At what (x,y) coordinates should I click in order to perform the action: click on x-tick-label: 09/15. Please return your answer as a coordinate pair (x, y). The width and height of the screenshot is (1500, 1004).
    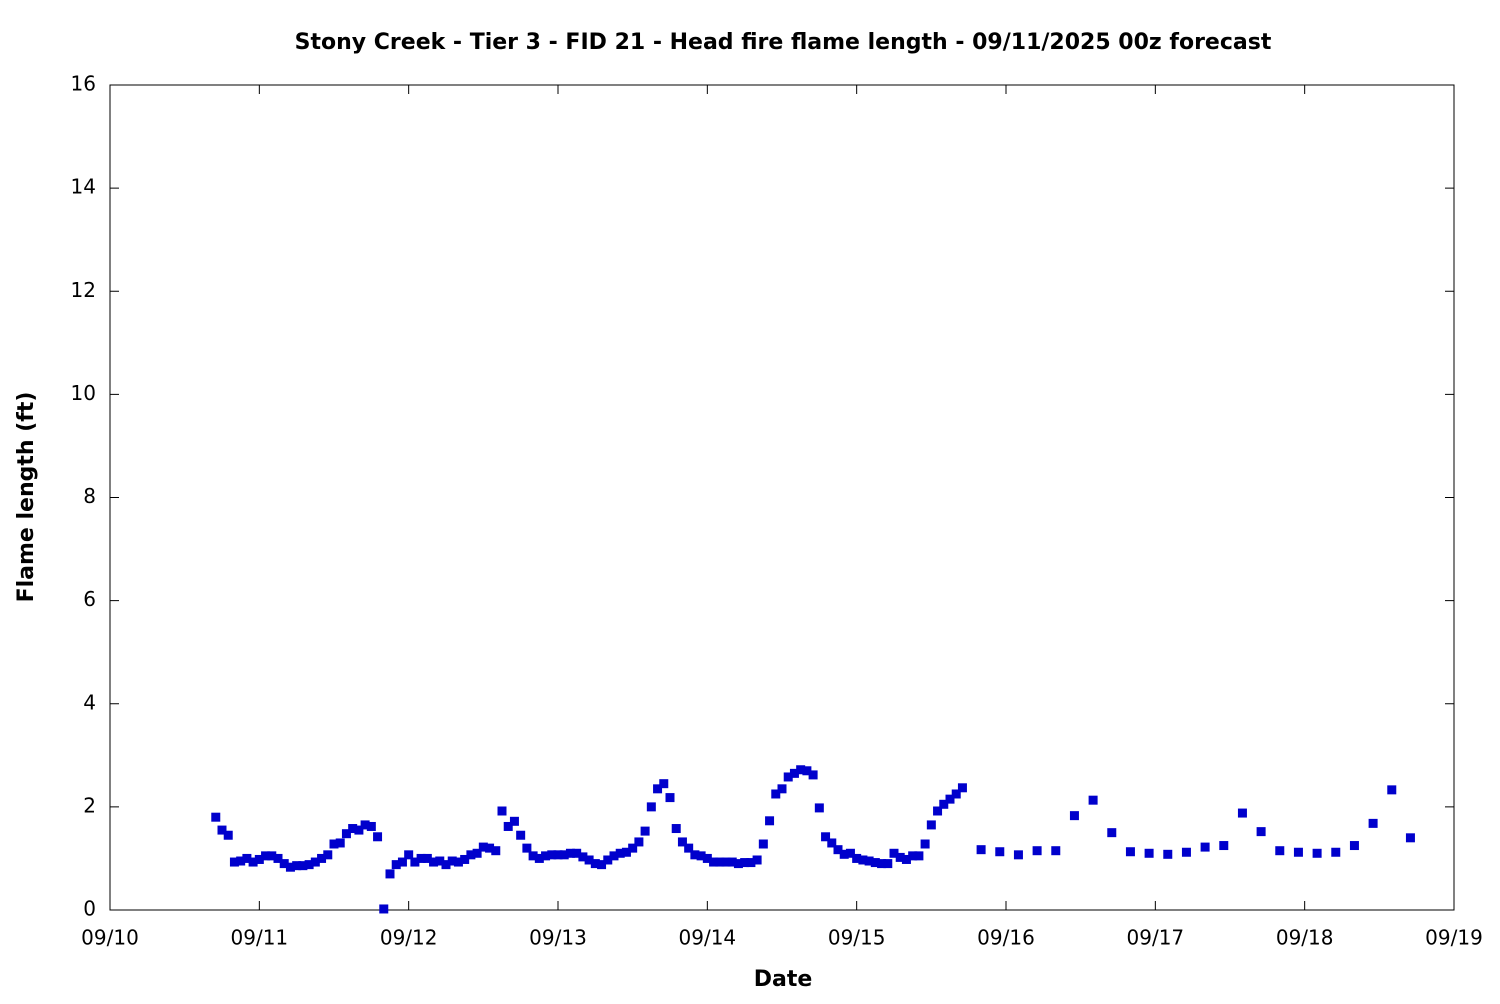
    Looking at the image, I should click on (857, 938).